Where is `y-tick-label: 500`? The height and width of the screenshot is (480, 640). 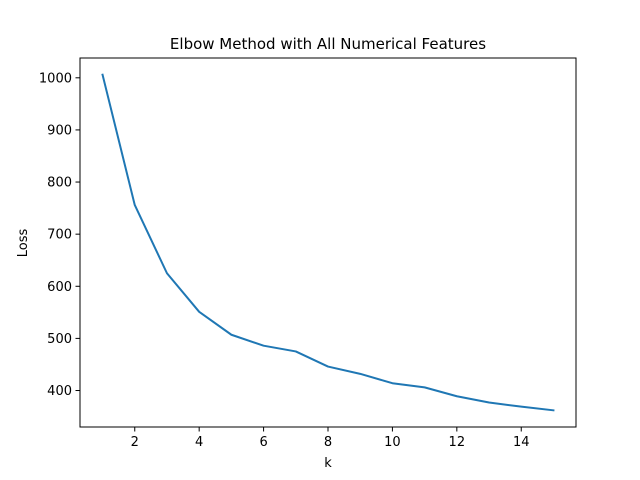 y-tick-label: 500 is located at coordinates (59, 339).